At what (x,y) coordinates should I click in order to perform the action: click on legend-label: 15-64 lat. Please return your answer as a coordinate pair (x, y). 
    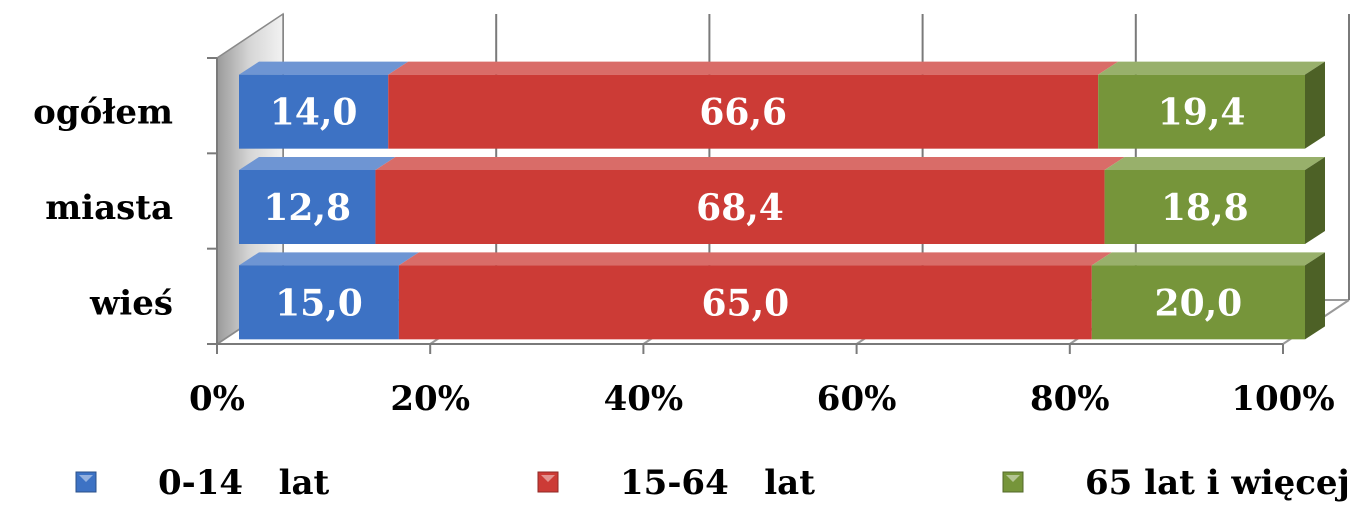
    Looking at the image, I should click on (717, 483).